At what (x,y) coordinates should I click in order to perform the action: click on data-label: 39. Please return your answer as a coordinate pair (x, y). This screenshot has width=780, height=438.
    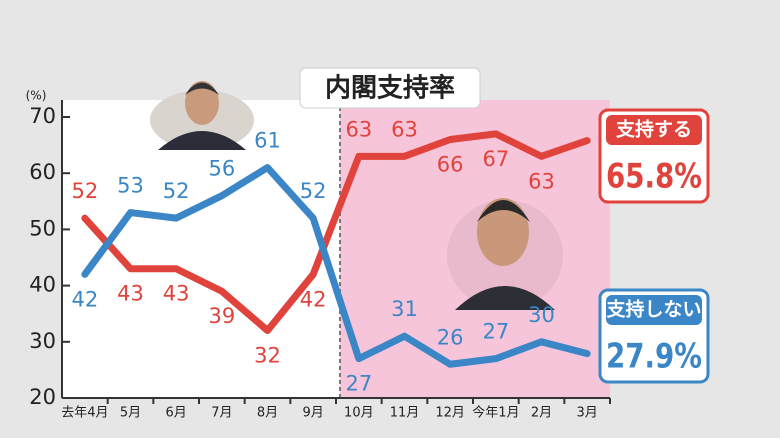
    Looking at the image, I should click on (221, 316).